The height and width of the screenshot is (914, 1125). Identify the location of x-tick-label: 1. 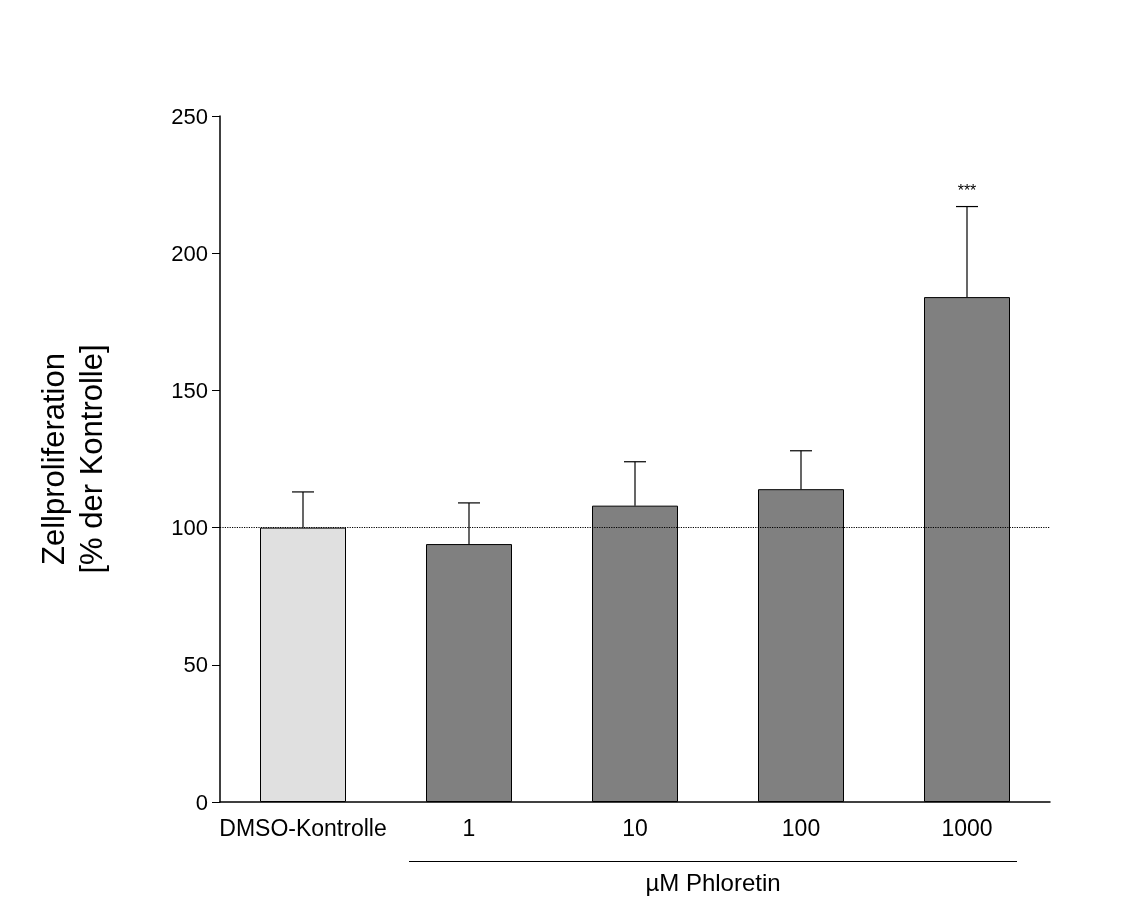
(469, 827).